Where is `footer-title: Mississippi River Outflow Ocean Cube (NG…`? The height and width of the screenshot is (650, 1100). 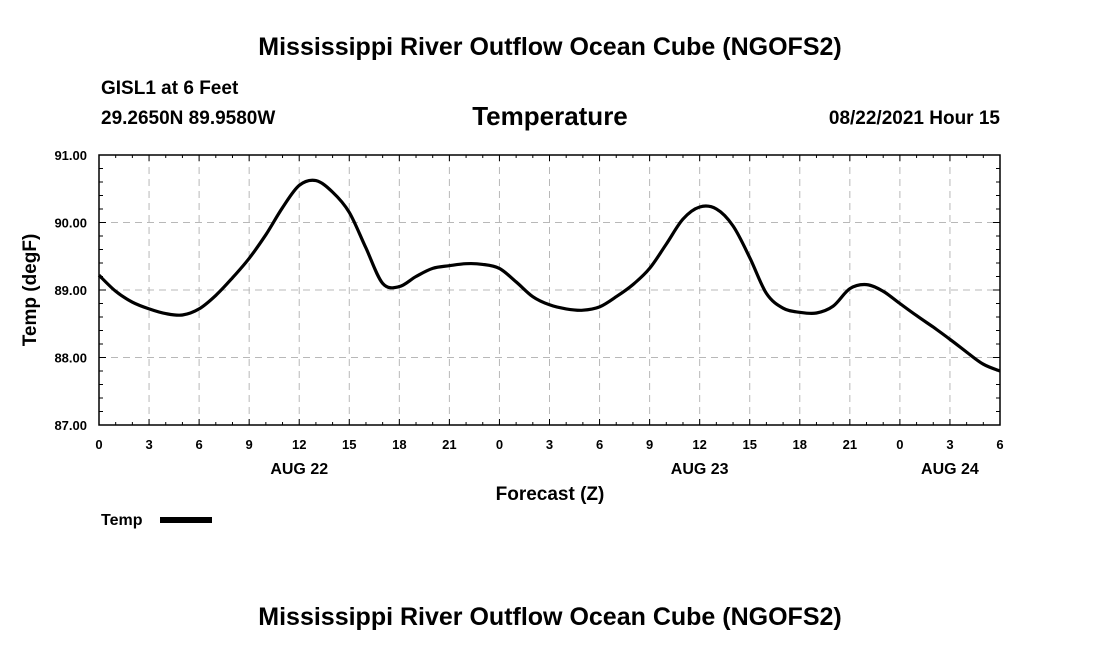 footer-title: Mississippi River Outflow Ocean Cube (NG… is located at coordinates (549, 617).